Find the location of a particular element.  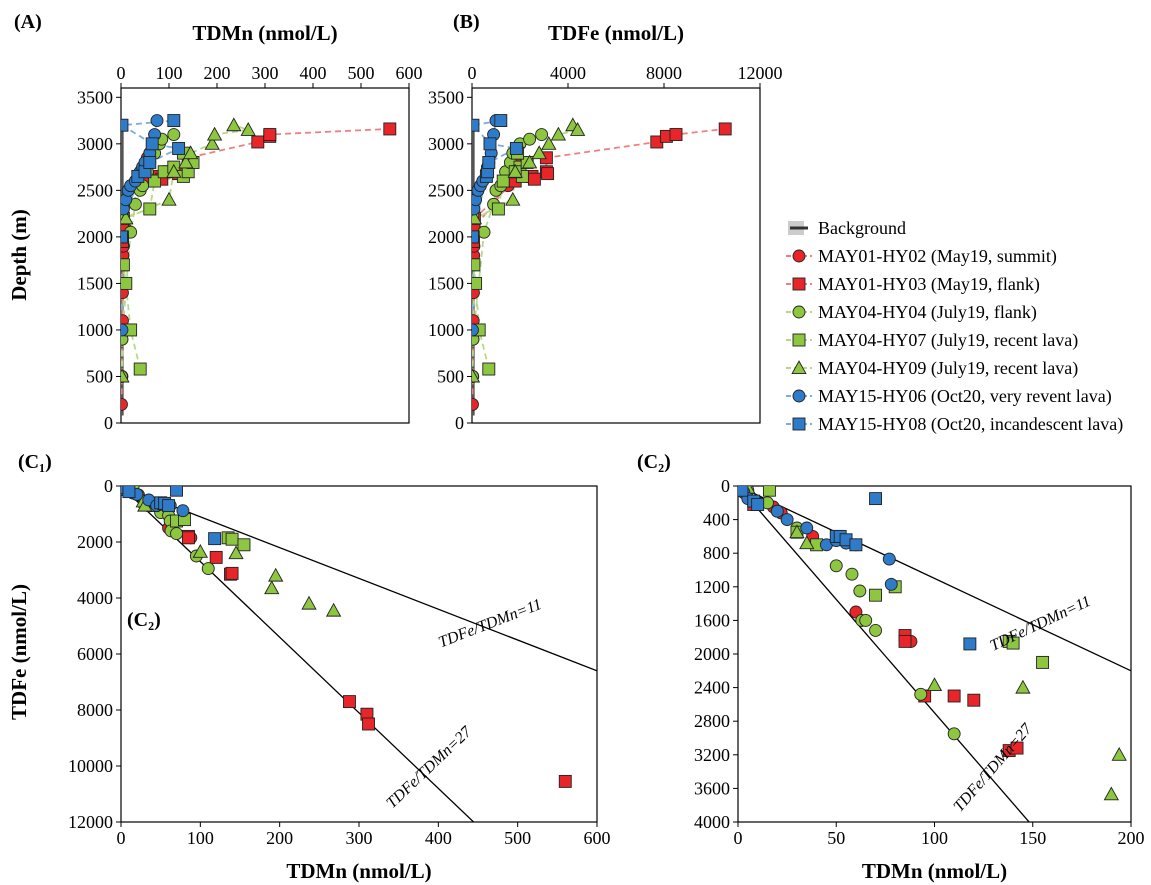

ratio-line-label: TDFe/TDMn=27 is located at coordinates (993, 767).